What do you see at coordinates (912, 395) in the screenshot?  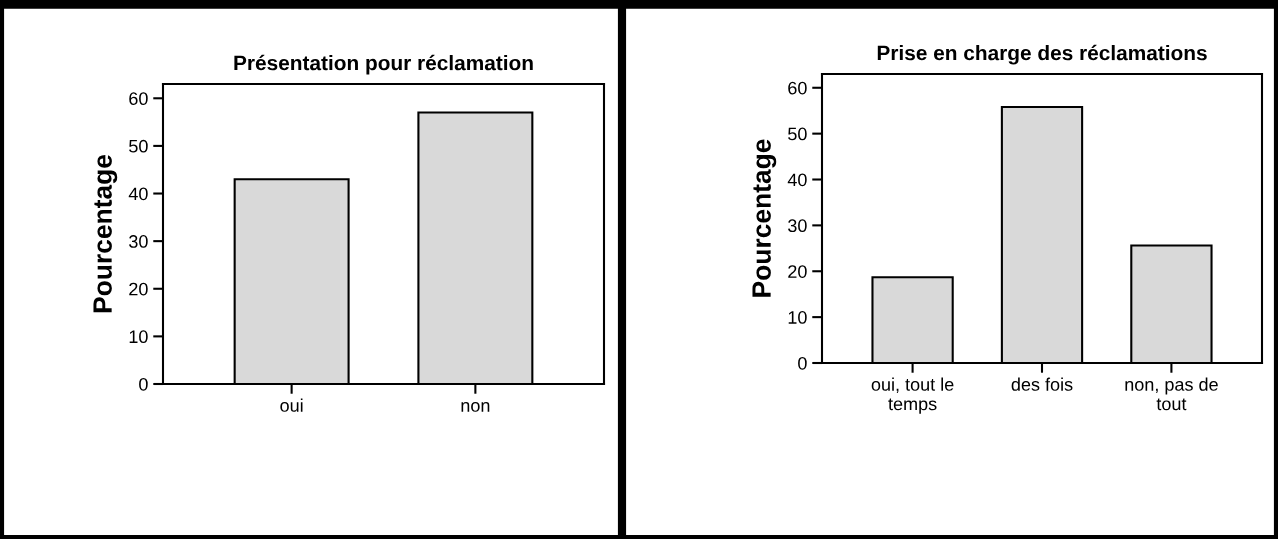 I see `x-tick-label: oui, tout le temps` at bounding box center [912, 395].